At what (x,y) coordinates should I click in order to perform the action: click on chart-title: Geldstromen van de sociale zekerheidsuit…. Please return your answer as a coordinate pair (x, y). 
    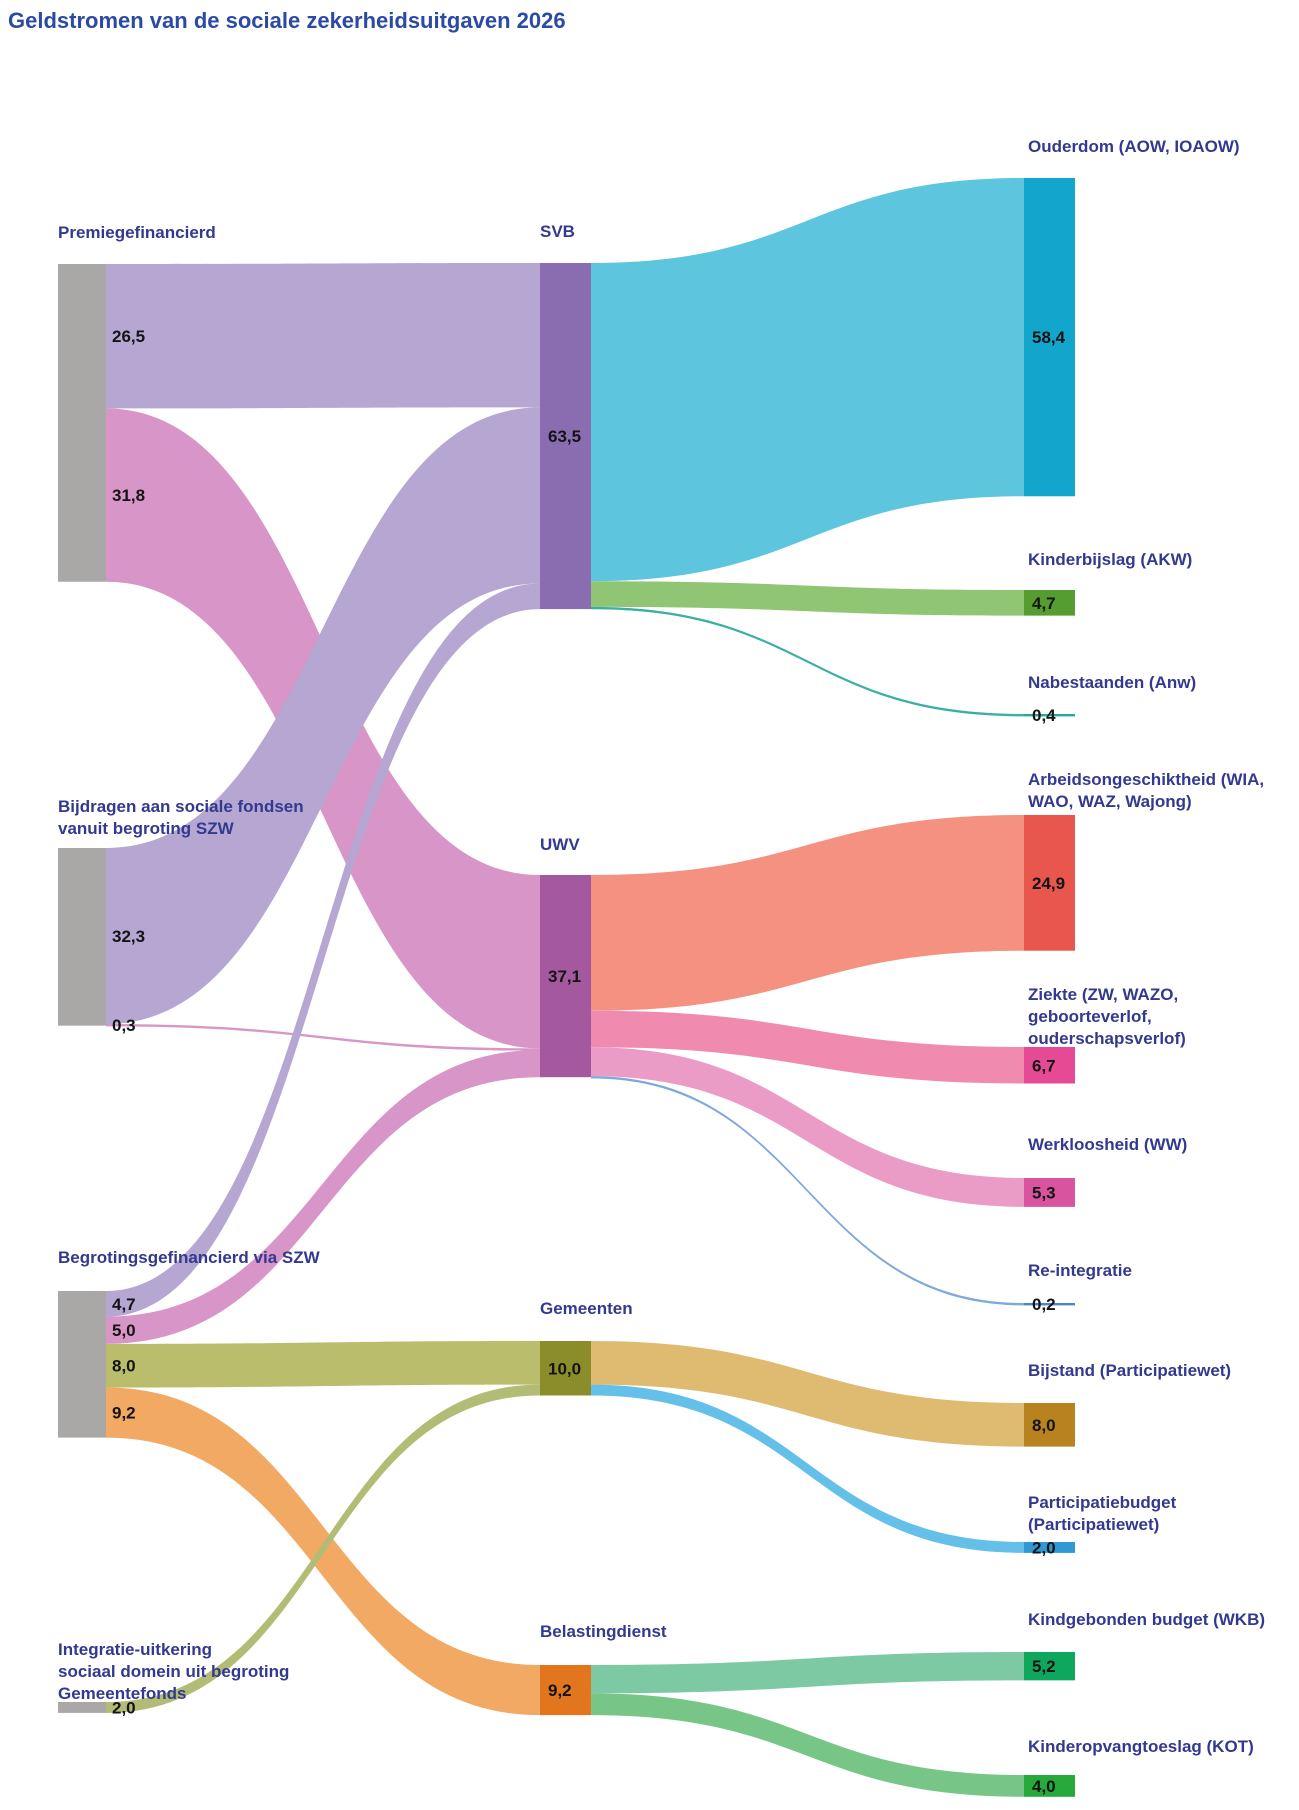
    Looking at the image, I should click on (287, 20).